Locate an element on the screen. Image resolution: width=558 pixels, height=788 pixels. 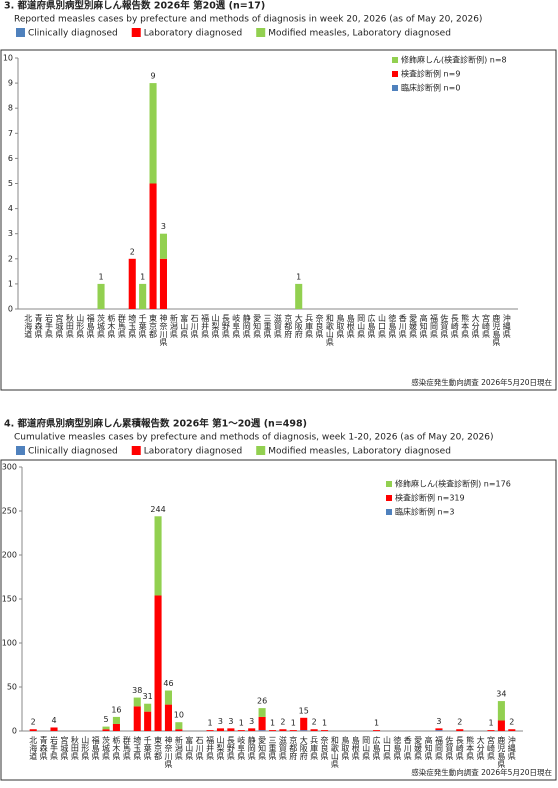
y-tick-label: 200 is located at coordinates (9, 555).